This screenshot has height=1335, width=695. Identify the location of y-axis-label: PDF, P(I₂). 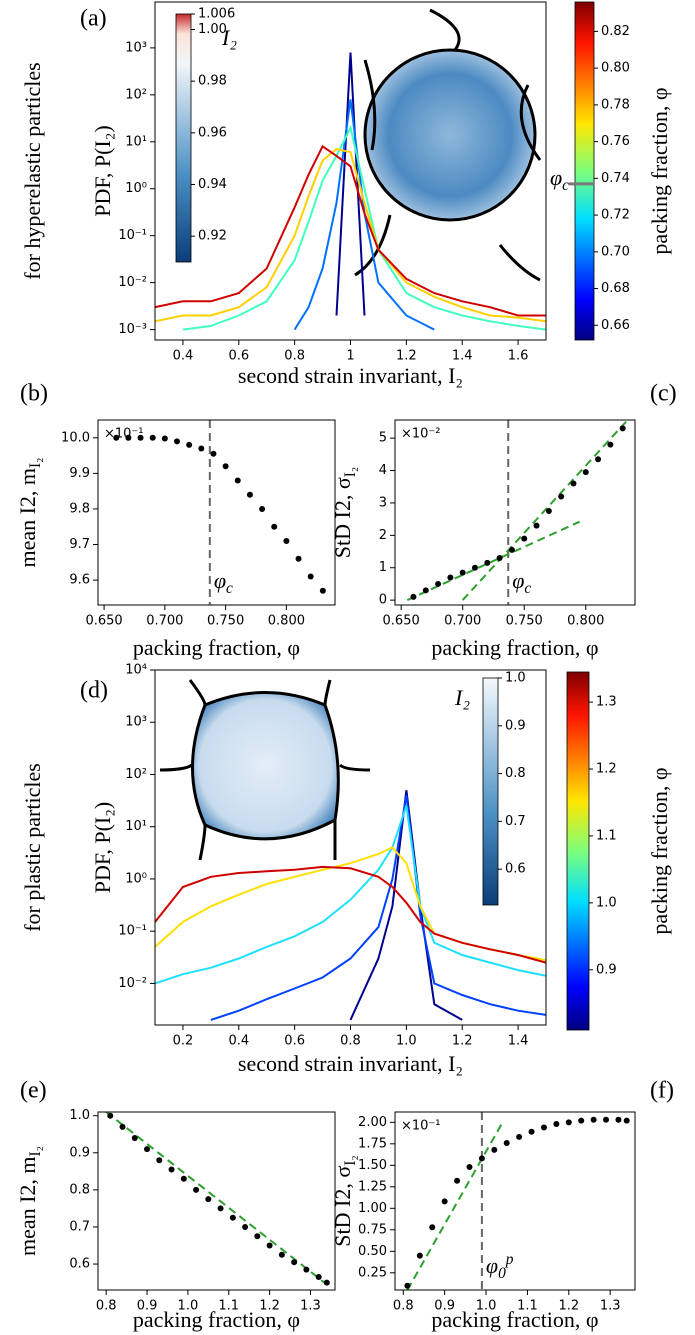
(102, 170).